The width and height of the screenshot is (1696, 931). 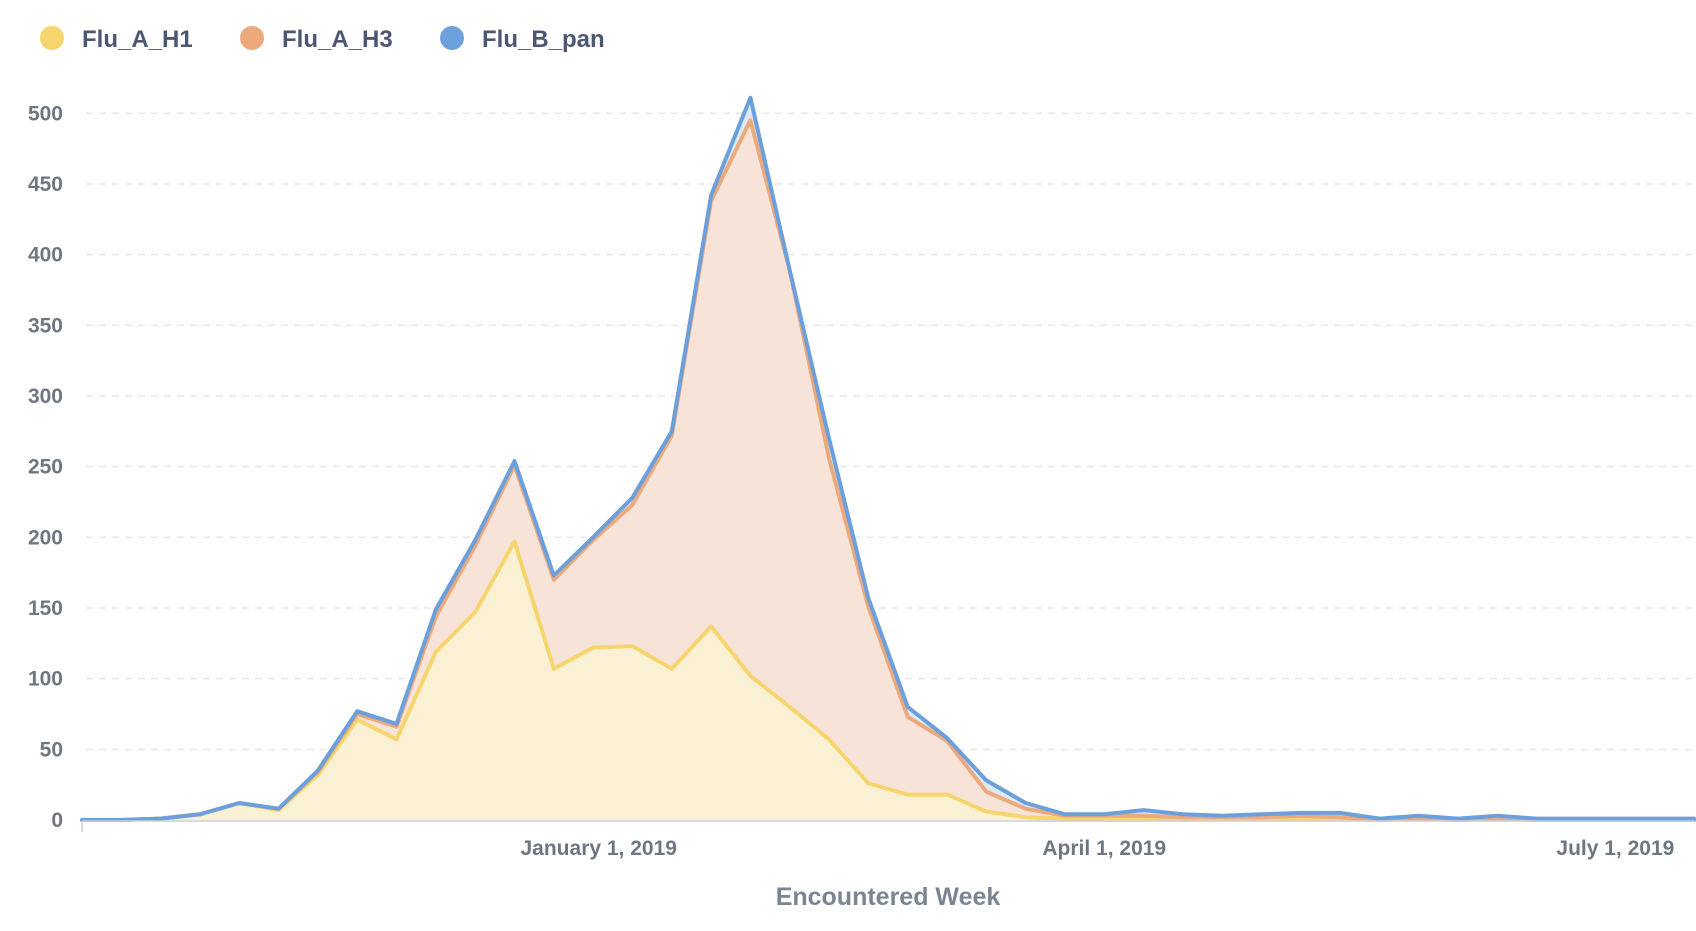 What do you see at coordinates (45, 255) in the screenshot?
I see `y-tick-label: 400` at bounding box center [45, 255].